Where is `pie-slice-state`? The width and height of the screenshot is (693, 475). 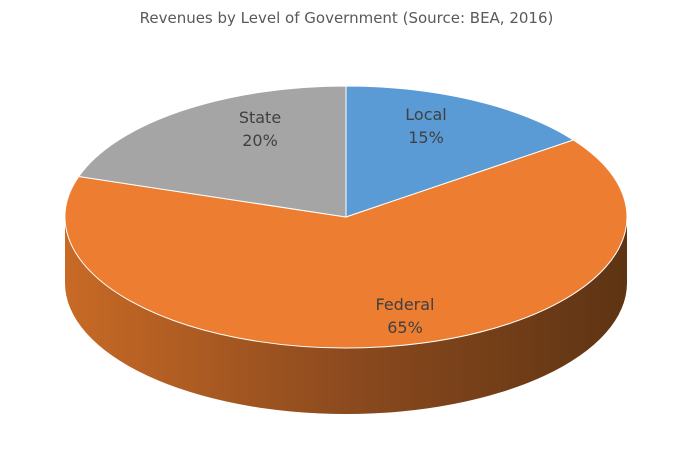 pie-slice-state is located at coordinates (212, 151).